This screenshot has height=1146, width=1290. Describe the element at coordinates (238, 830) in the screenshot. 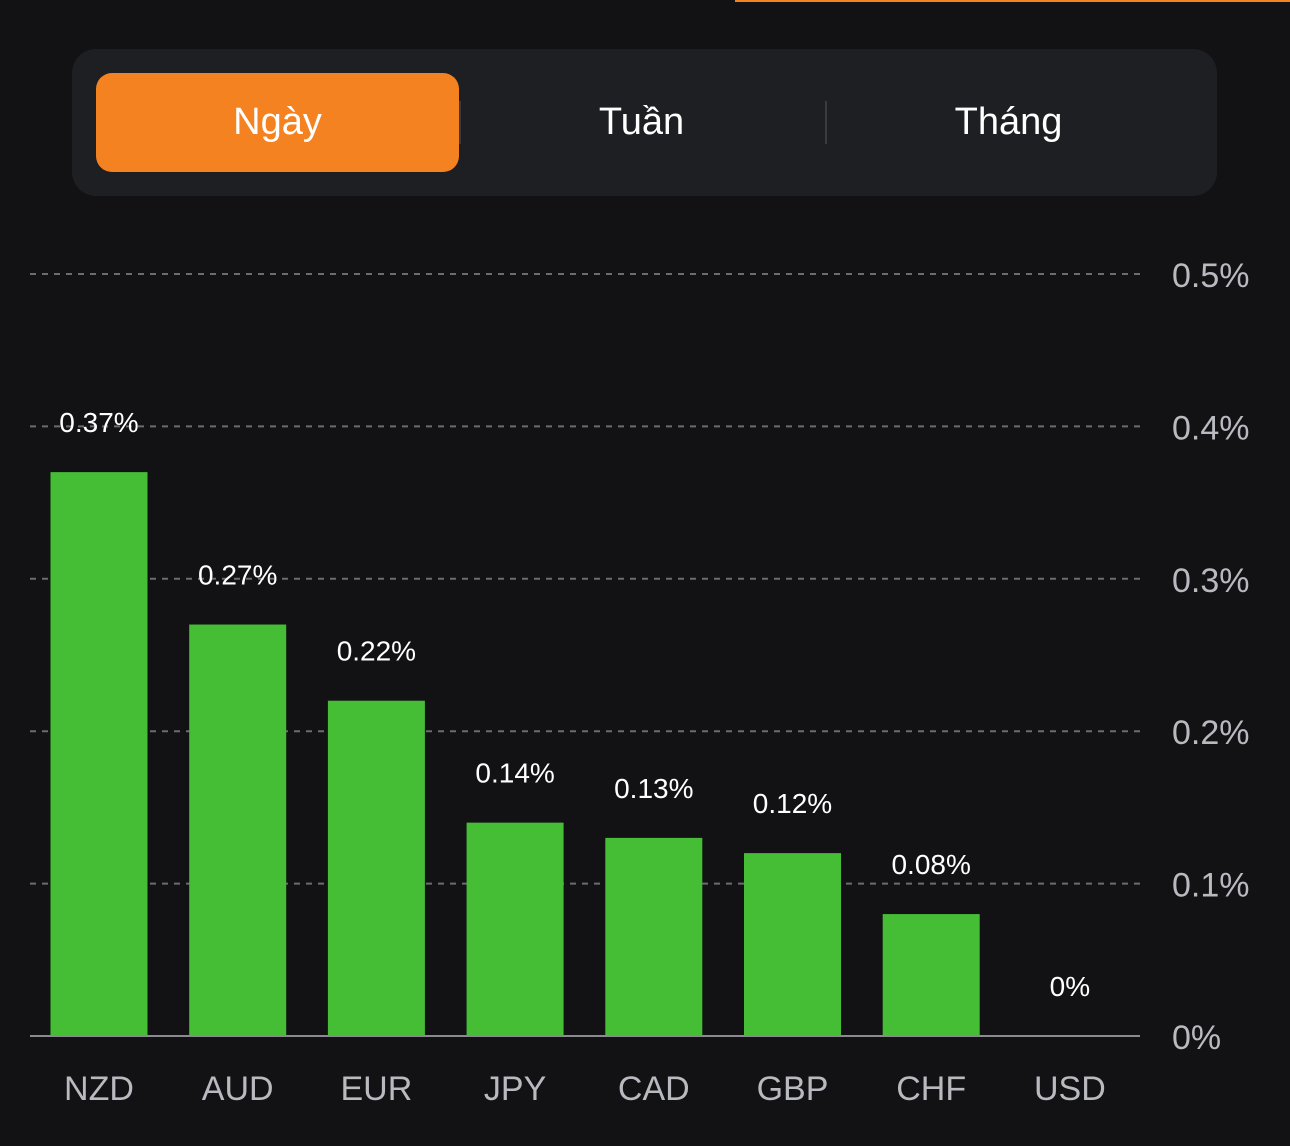

I see `bar-aud` at that location.